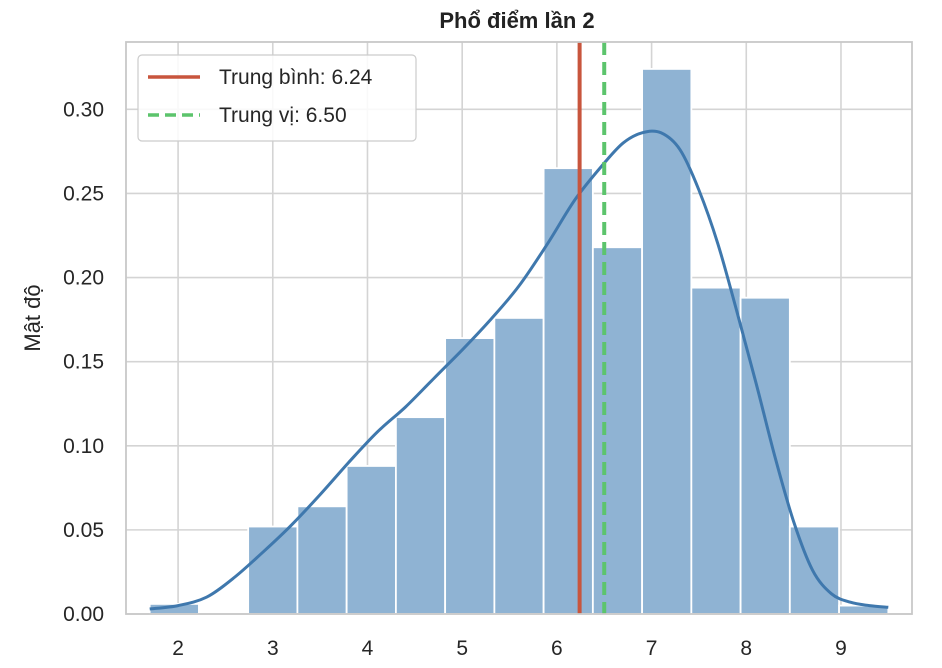 The height and width of the screenshot is (668, 942). I want to click on x-tick-label: 3, so click(273, 648).